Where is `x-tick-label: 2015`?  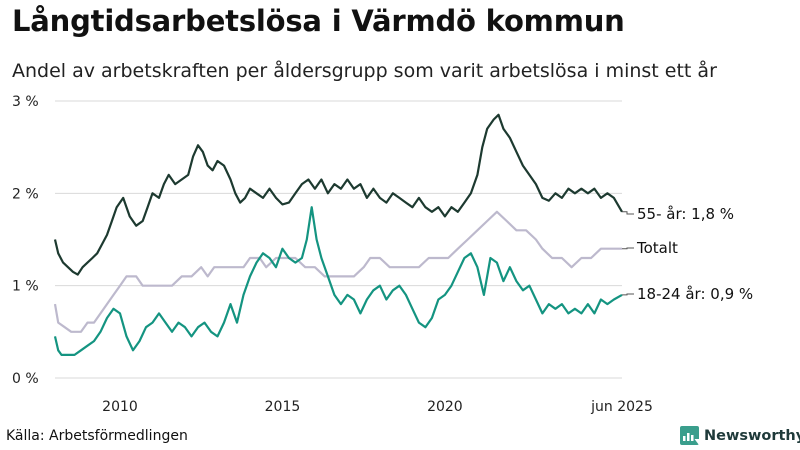 x-tick-label: 2015 is located at coordinates (283, 407).